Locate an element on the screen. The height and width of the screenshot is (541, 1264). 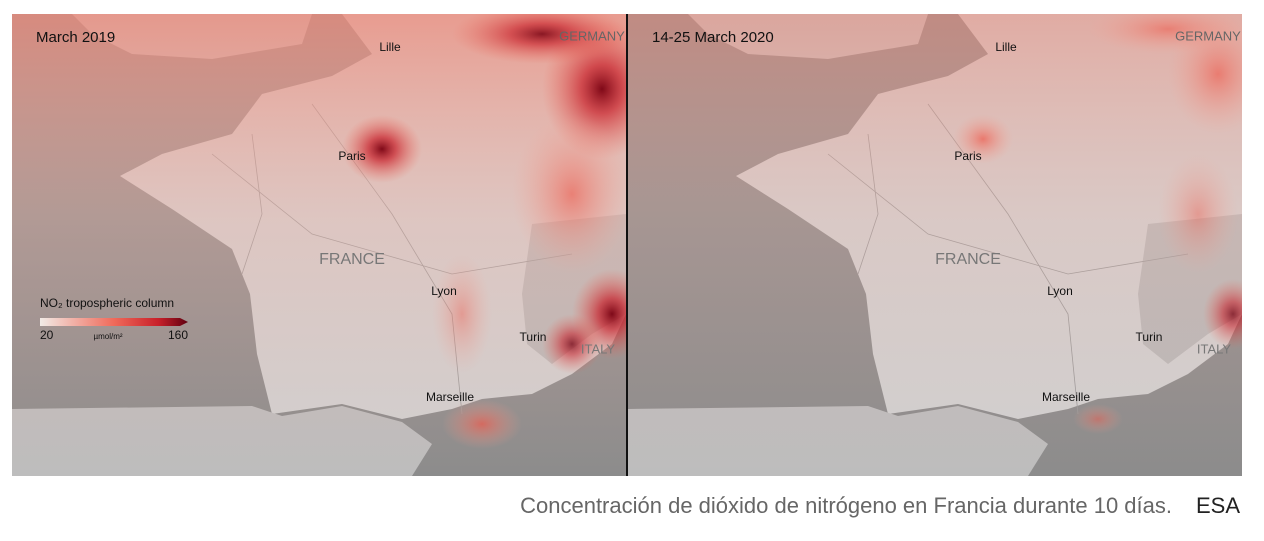
legend-bar is located at coordinates (114, 322).